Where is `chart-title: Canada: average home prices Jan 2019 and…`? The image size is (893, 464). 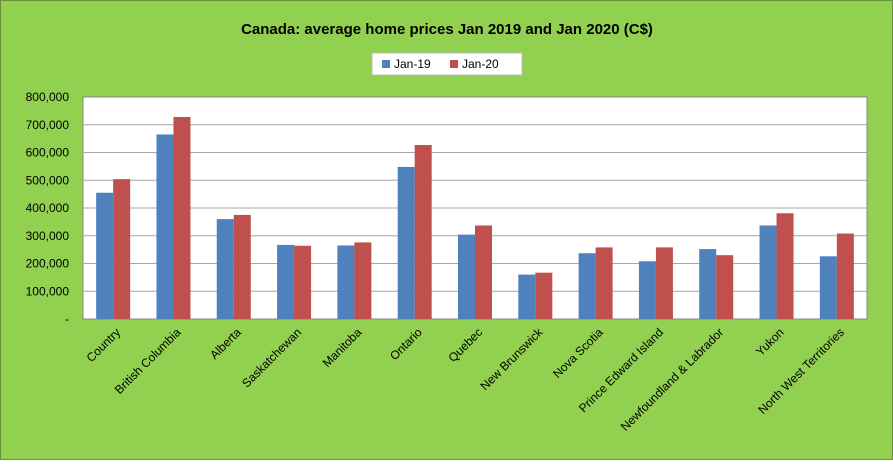
chart-title: Canada: average home prices Jan 2019 and… is located at coordinates (447, 29).